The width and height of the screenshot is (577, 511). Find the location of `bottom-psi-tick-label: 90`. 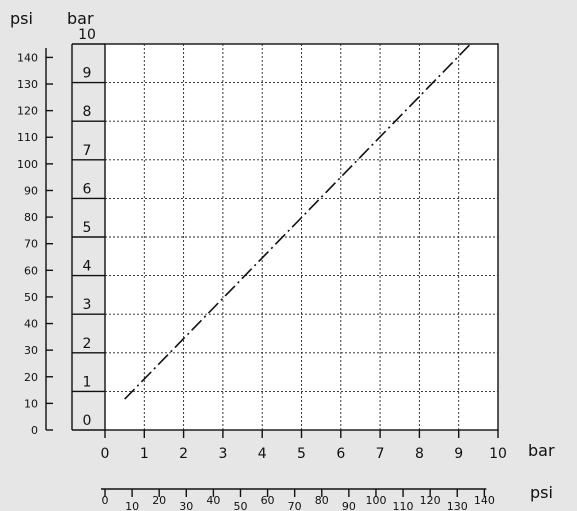

bottom-psi-tick-label: 90 is located at coordinates (349, 505).